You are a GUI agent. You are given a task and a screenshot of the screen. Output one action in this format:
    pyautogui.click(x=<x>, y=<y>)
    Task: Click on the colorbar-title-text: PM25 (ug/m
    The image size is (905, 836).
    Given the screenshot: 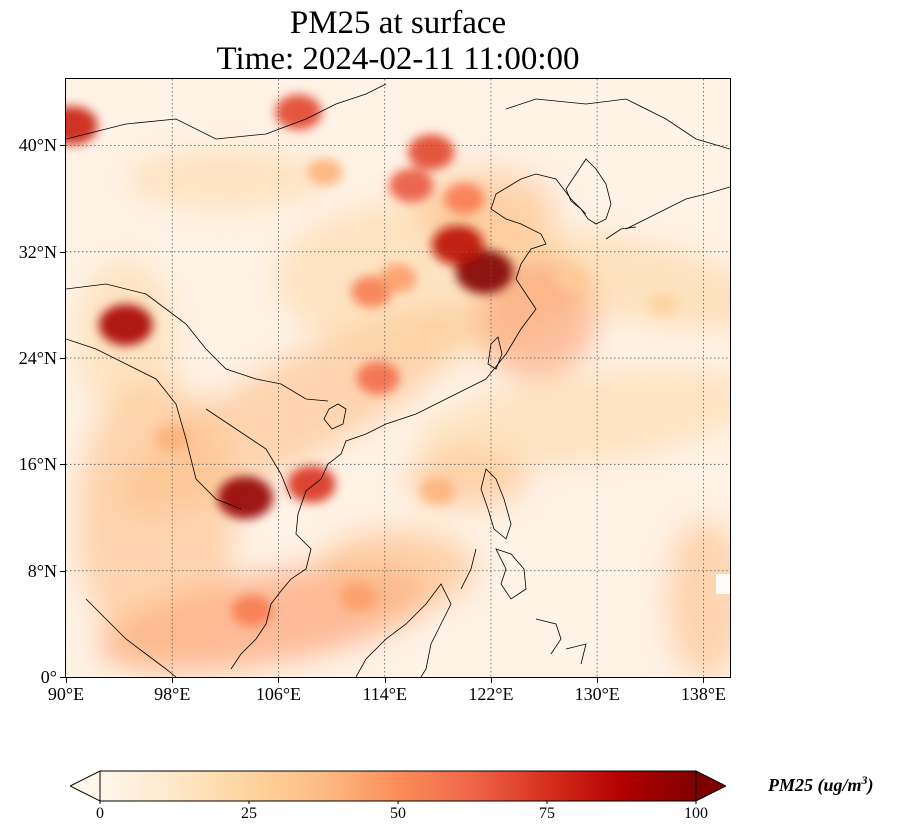 What is the action you would take?
    pyautogui.click(x=815, y=785)
    